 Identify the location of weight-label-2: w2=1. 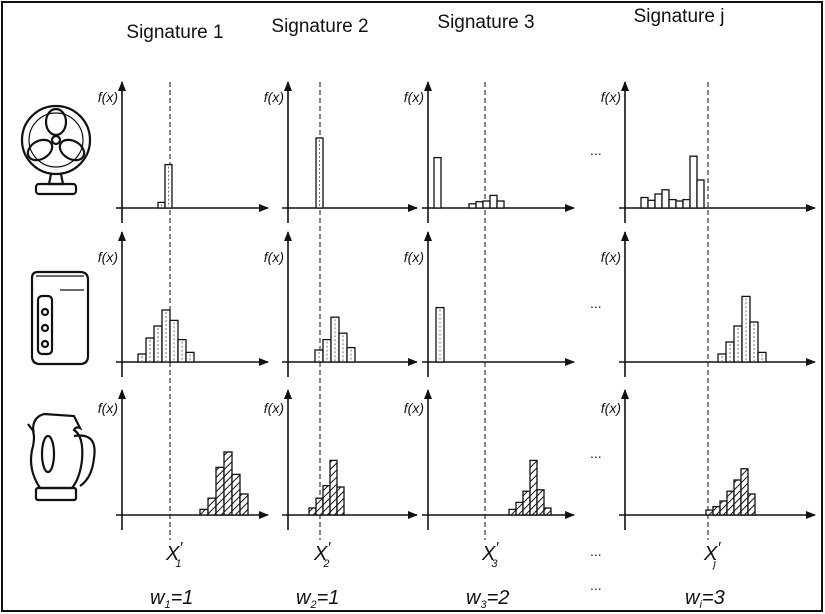
(317, 599).